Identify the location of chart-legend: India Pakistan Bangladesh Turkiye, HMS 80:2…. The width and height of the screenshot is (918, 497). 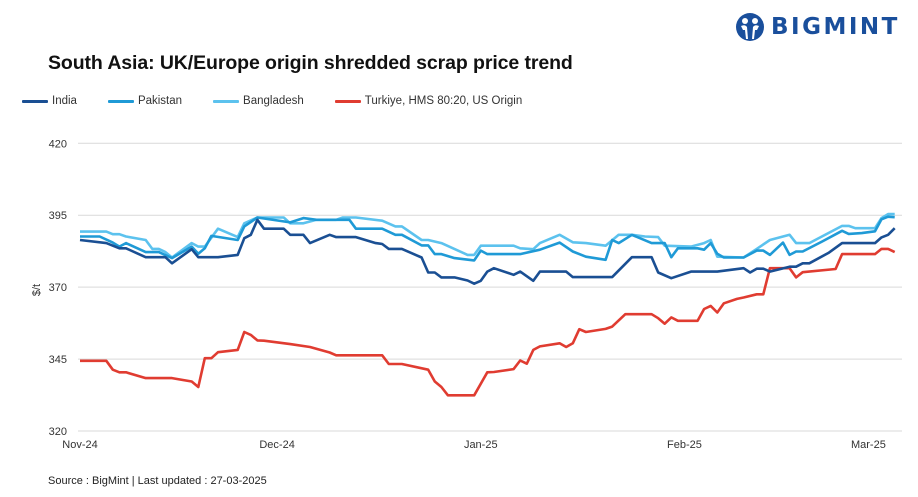
(287, 101).